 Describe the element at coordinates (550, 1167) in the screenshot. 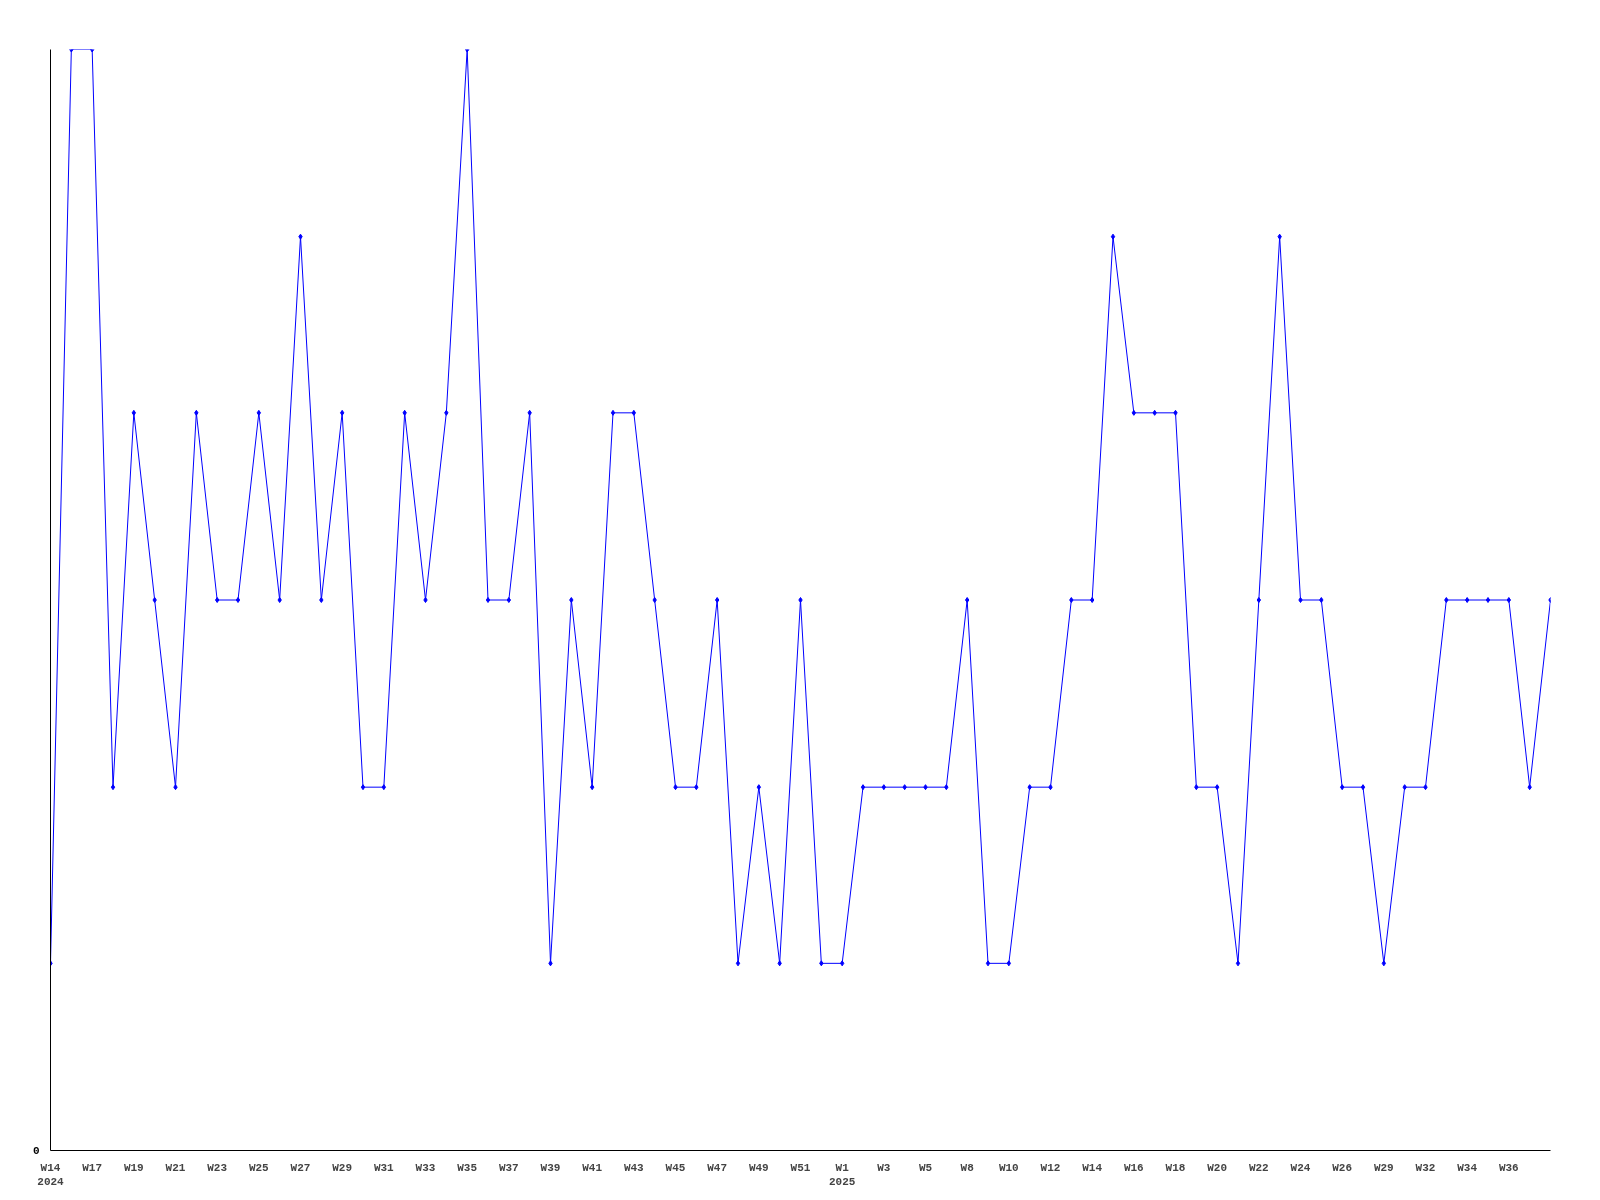

I see `x-tick-label: W39` at that location.